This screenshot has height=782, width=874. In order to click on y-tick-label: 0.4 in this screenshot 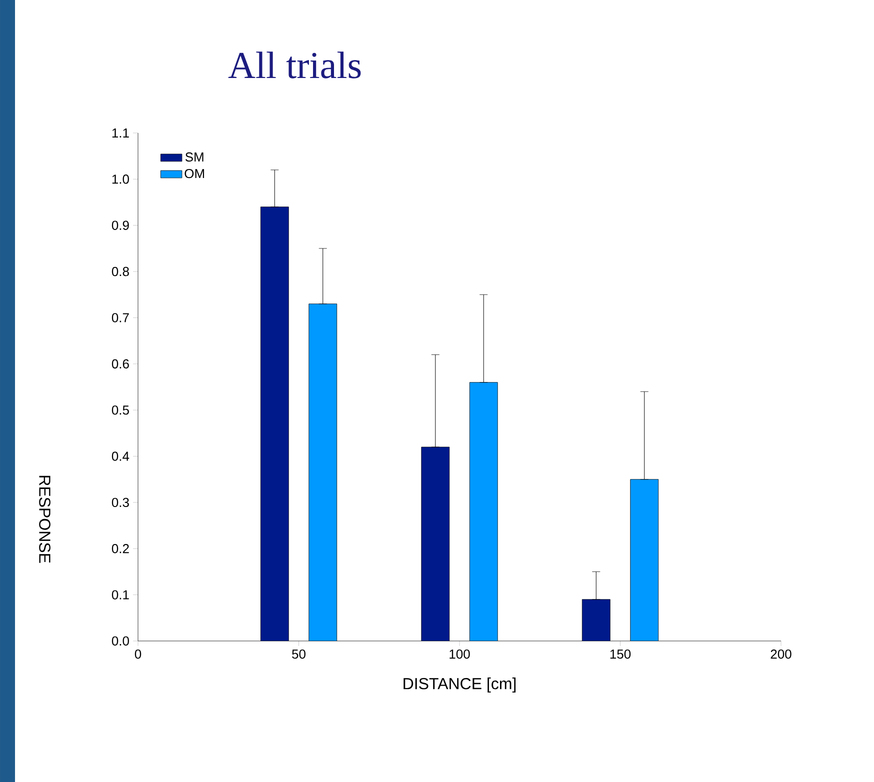, I will do `click(121, 456)`.